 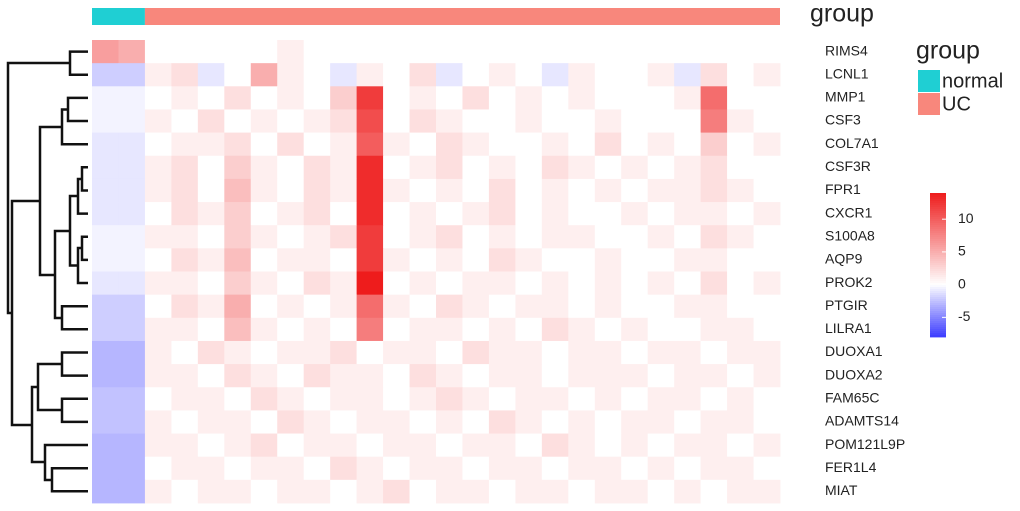 I want to click on group-bar, so click(x=462, y=16).